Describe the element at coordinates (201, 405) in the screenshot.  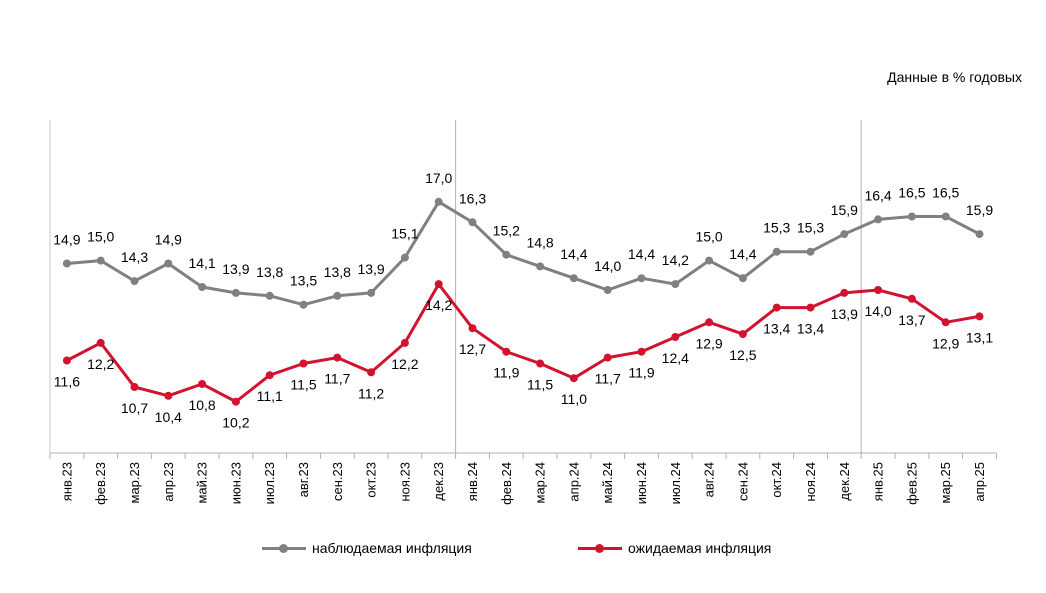
I see `expected-data-label: 10,8` at that location.